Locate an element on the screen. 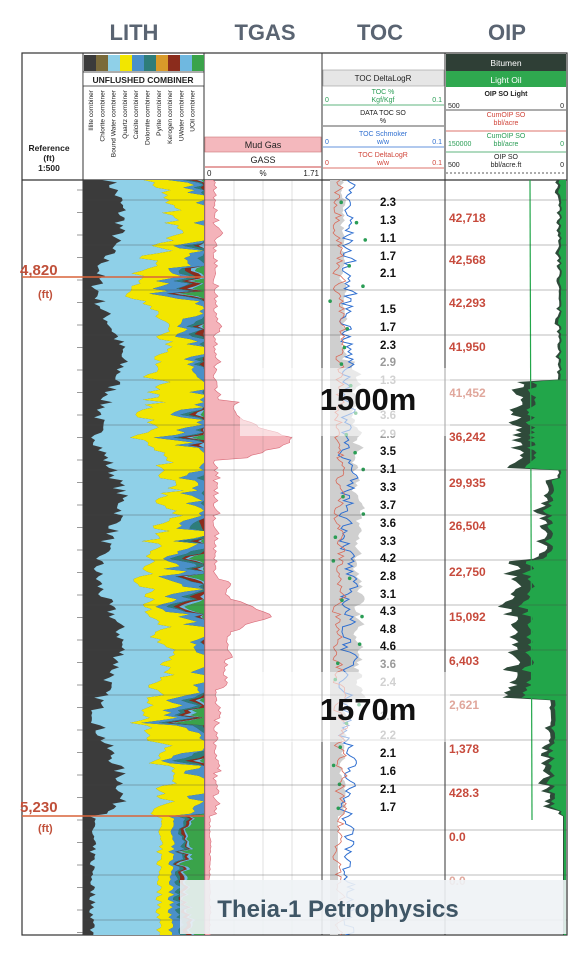 This screenshot has height=963, width=587. oip-value-label: 428.3 is located at coordinates (464, 793).